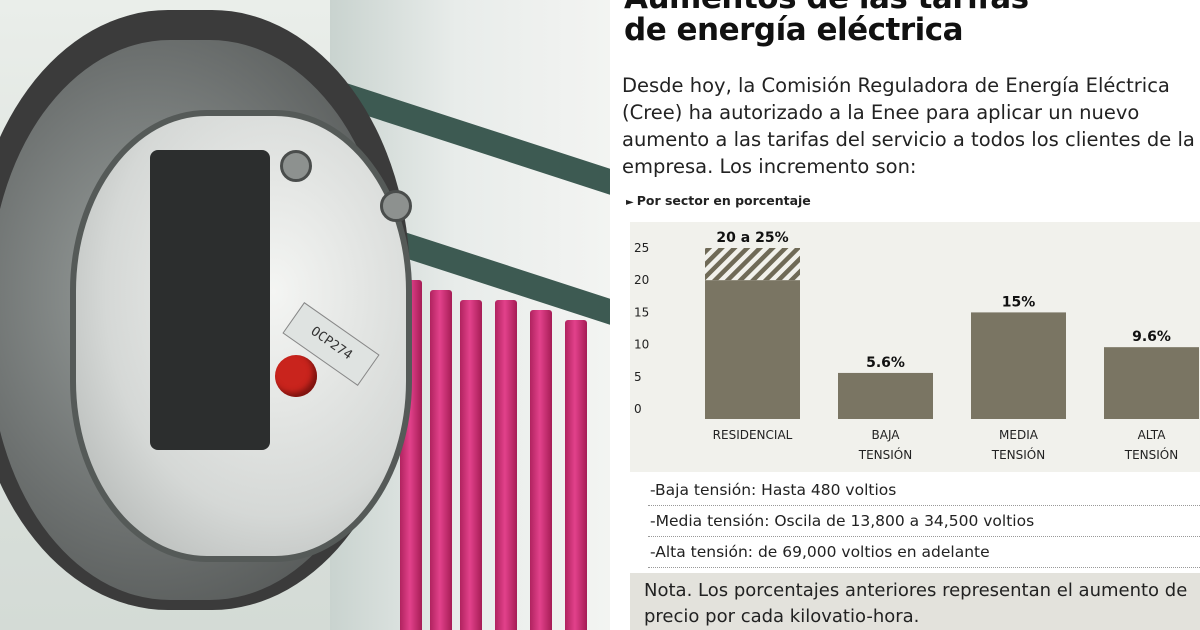 The height and width of the screenshot is (630, 1200). I want to click on headline-line-1: Aumentos de las tarifas, so click(826, 8).